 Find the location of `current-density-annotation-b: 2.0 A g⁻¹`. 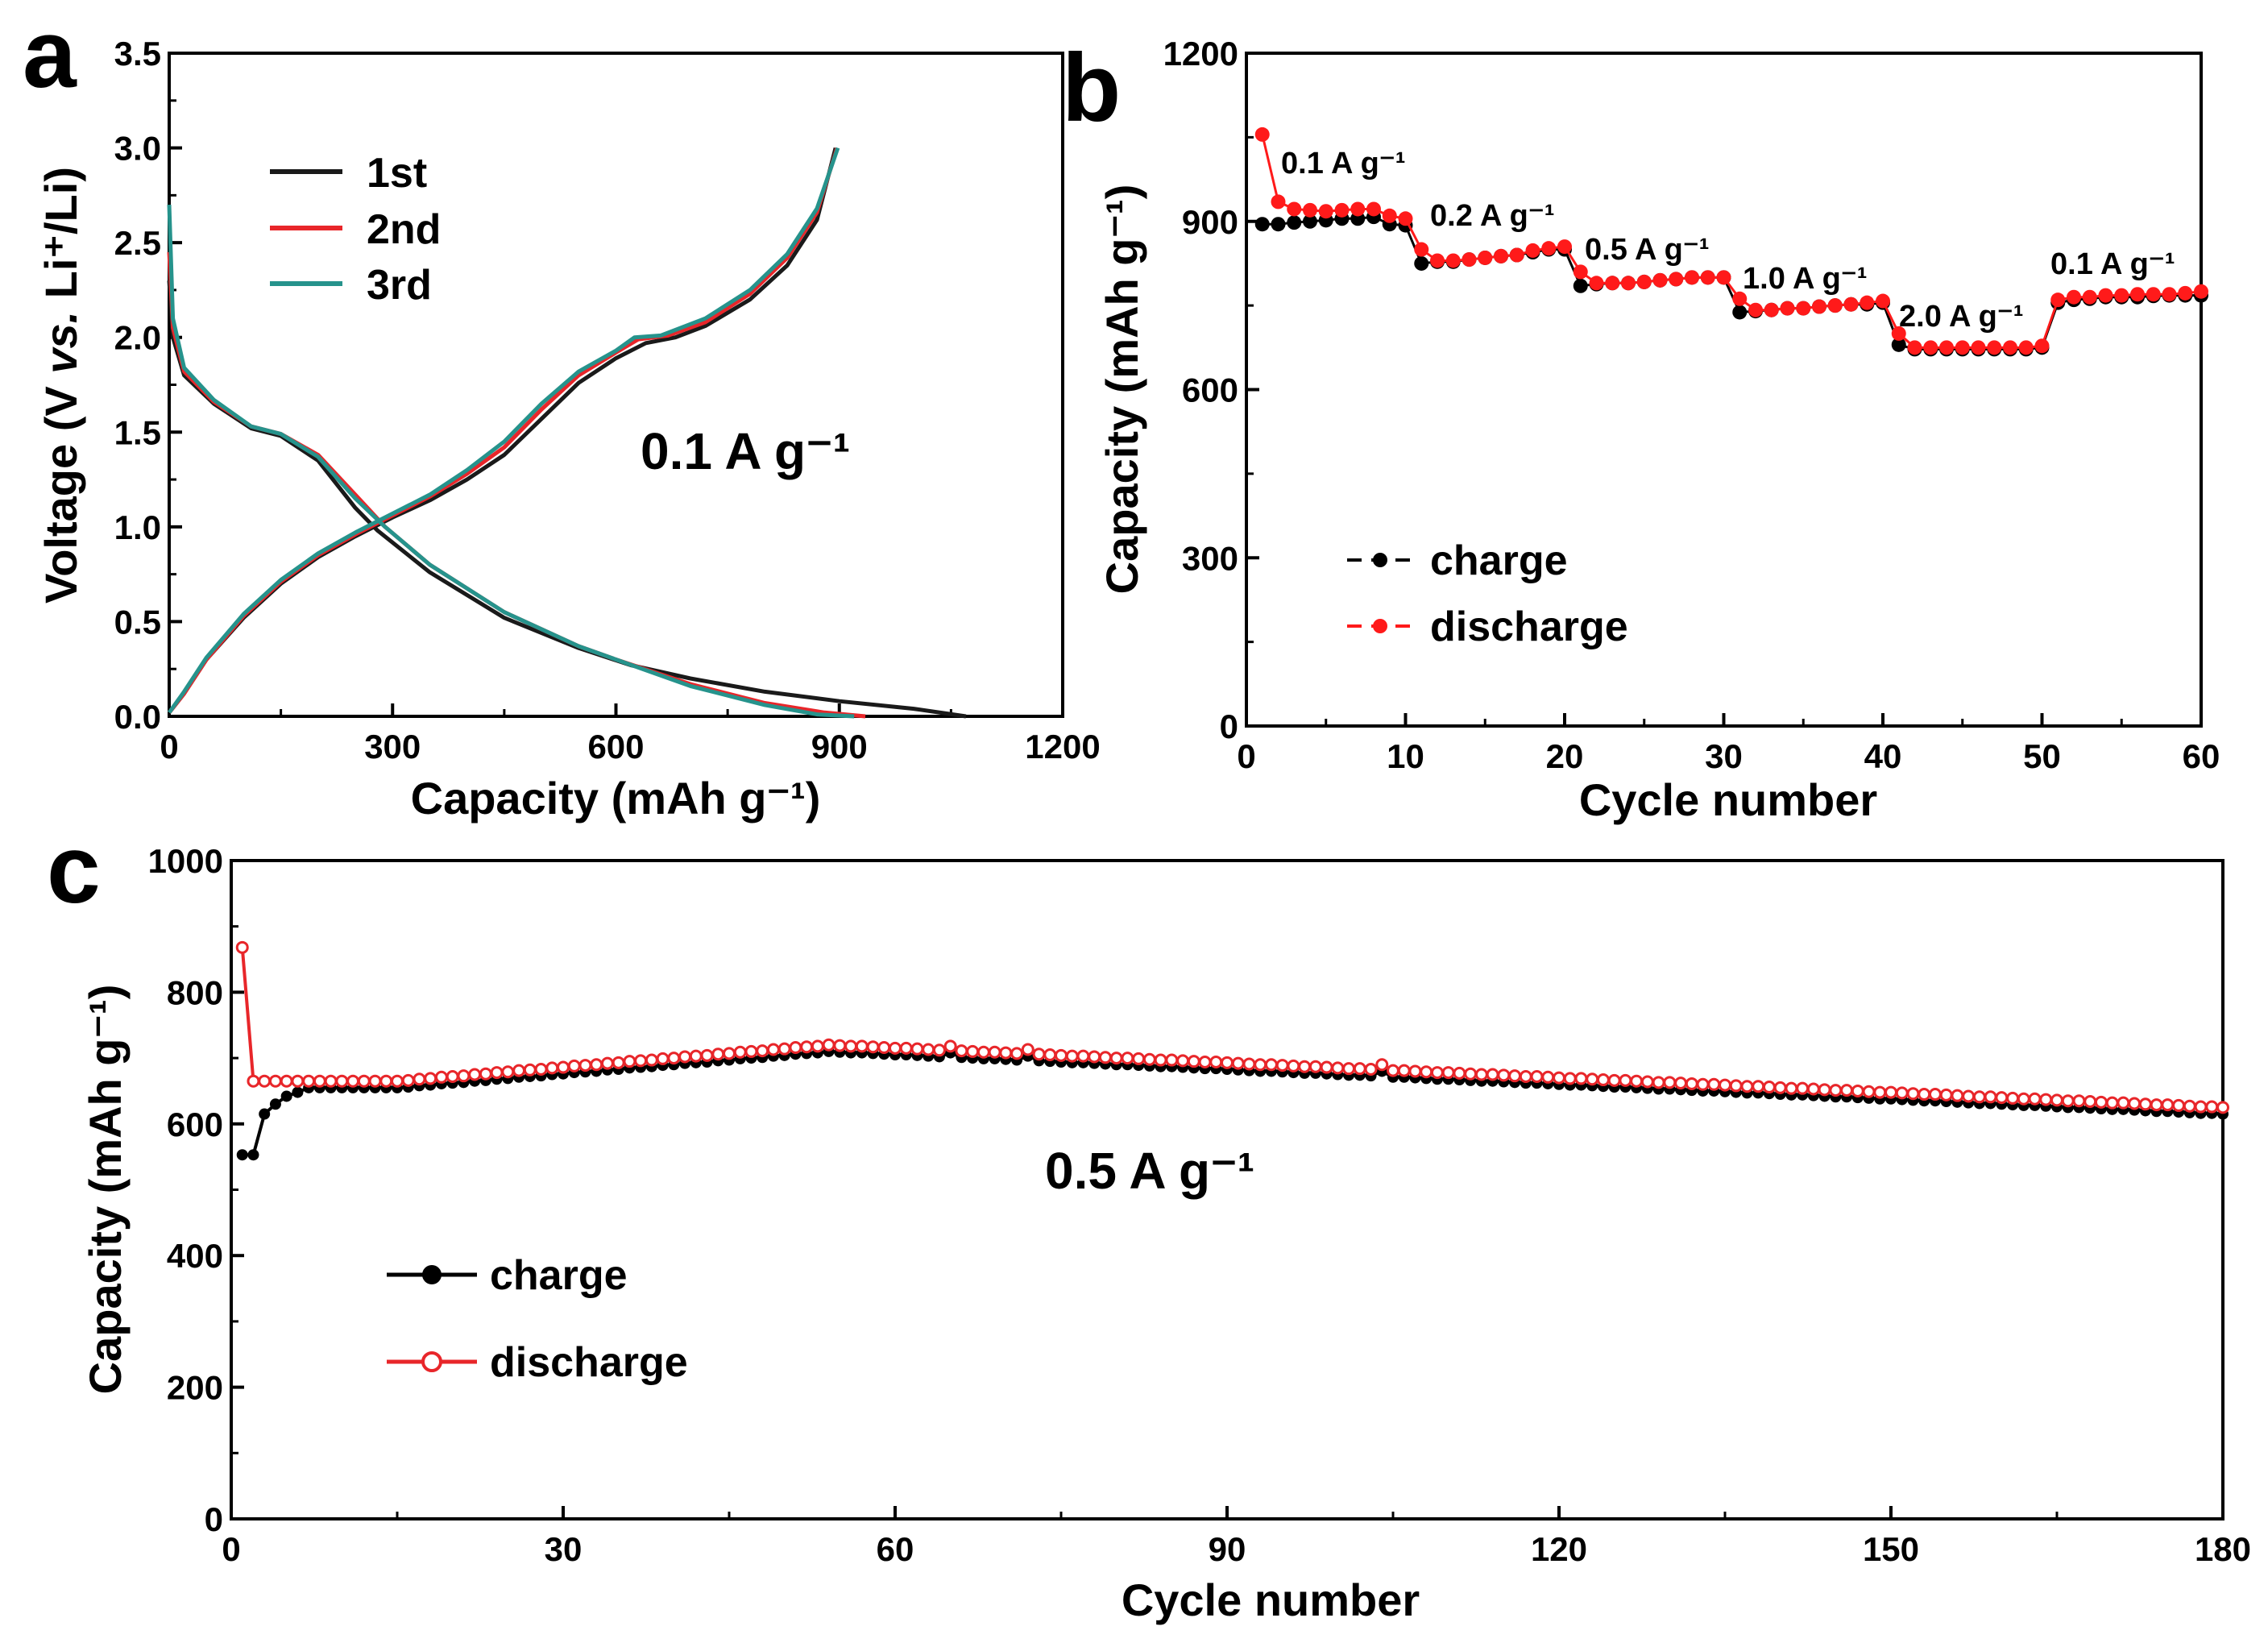

current-density-annotation-b: 2.0 A g⁻¹ is located at coordinates (1961, 317).